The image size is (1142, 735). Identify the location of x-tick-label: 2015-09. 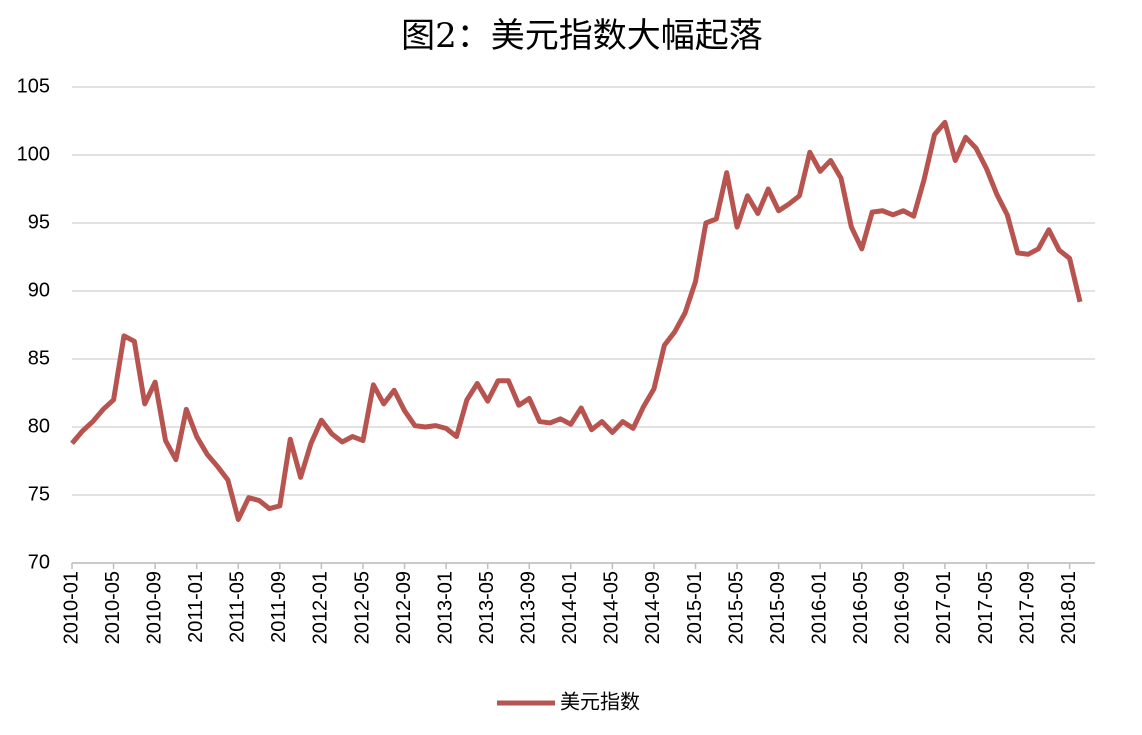
(778, 607).